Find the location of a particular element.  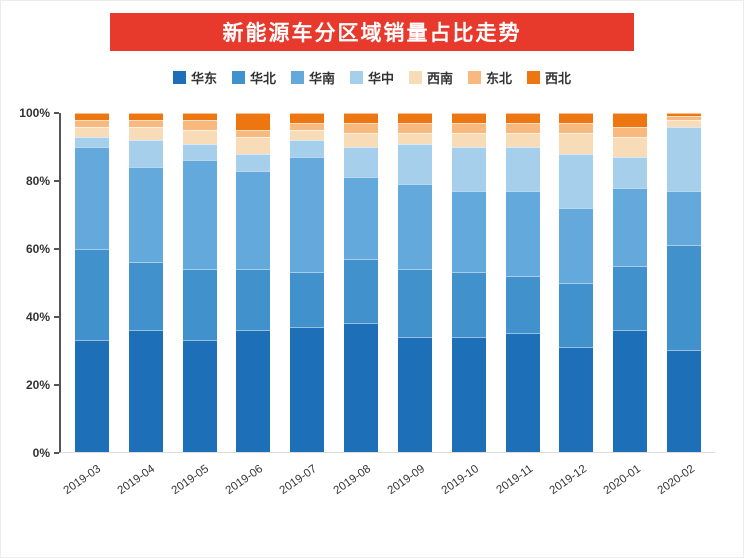

legend-label: 华东 is located at coordinates (203, 78).